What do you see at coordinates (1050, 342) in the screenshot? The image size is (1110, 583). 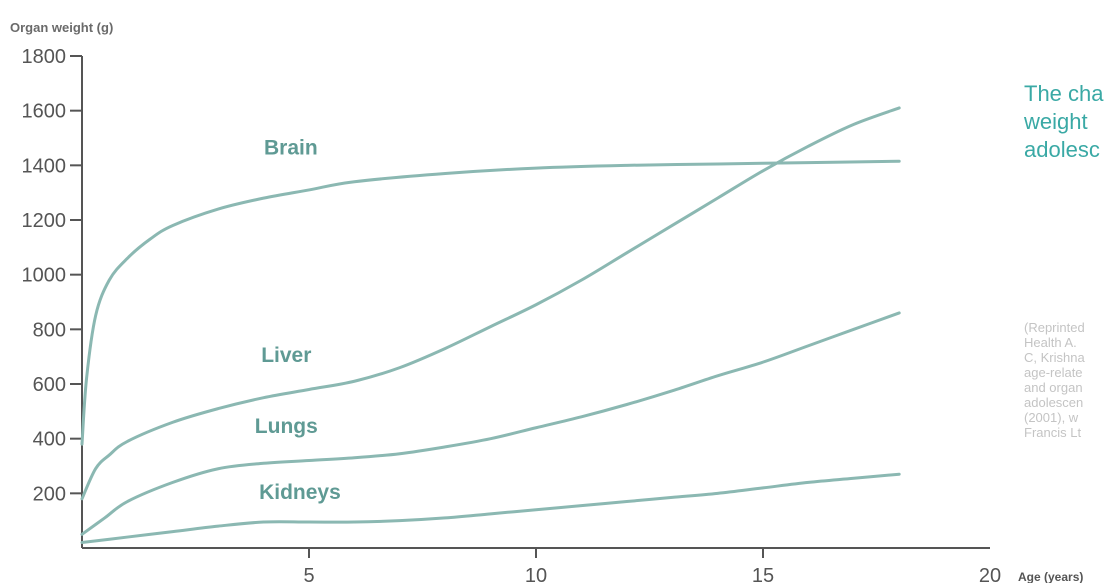 I see `source-line: Health A.` at bounding box center [1050, 342].